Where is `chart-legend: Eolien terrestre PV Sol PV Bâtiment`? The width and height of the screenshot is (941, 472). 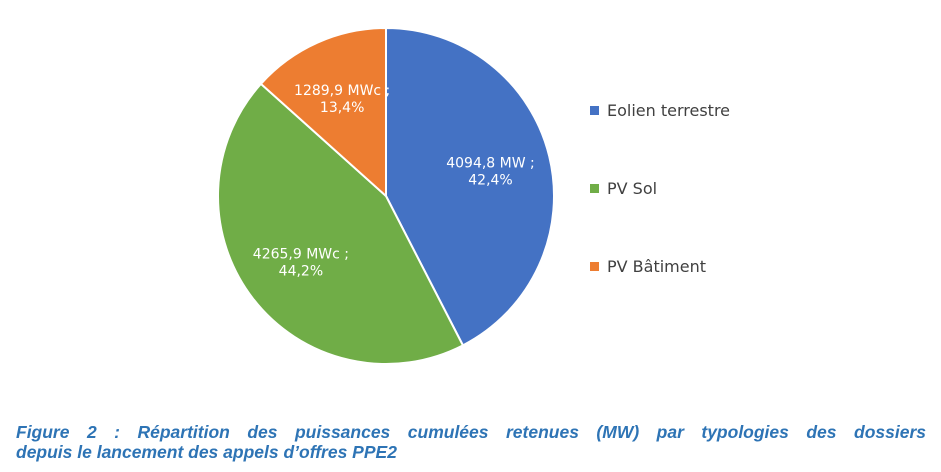
chart-legend: Eolien terrestre PV Sol PV Bâtiment is located at coordinates (660, 213).